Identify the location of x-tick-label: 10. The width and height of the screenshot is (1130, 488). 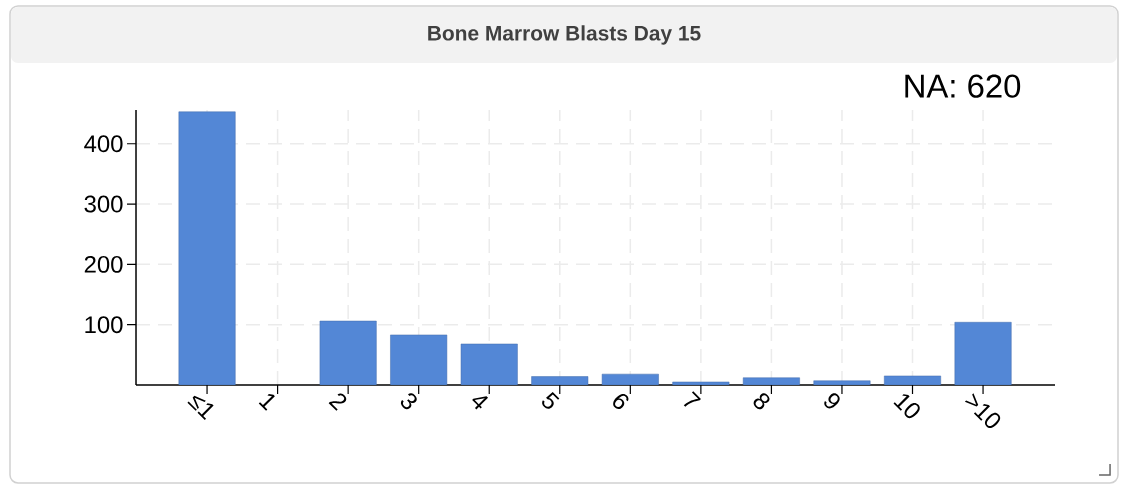
(906, 406).